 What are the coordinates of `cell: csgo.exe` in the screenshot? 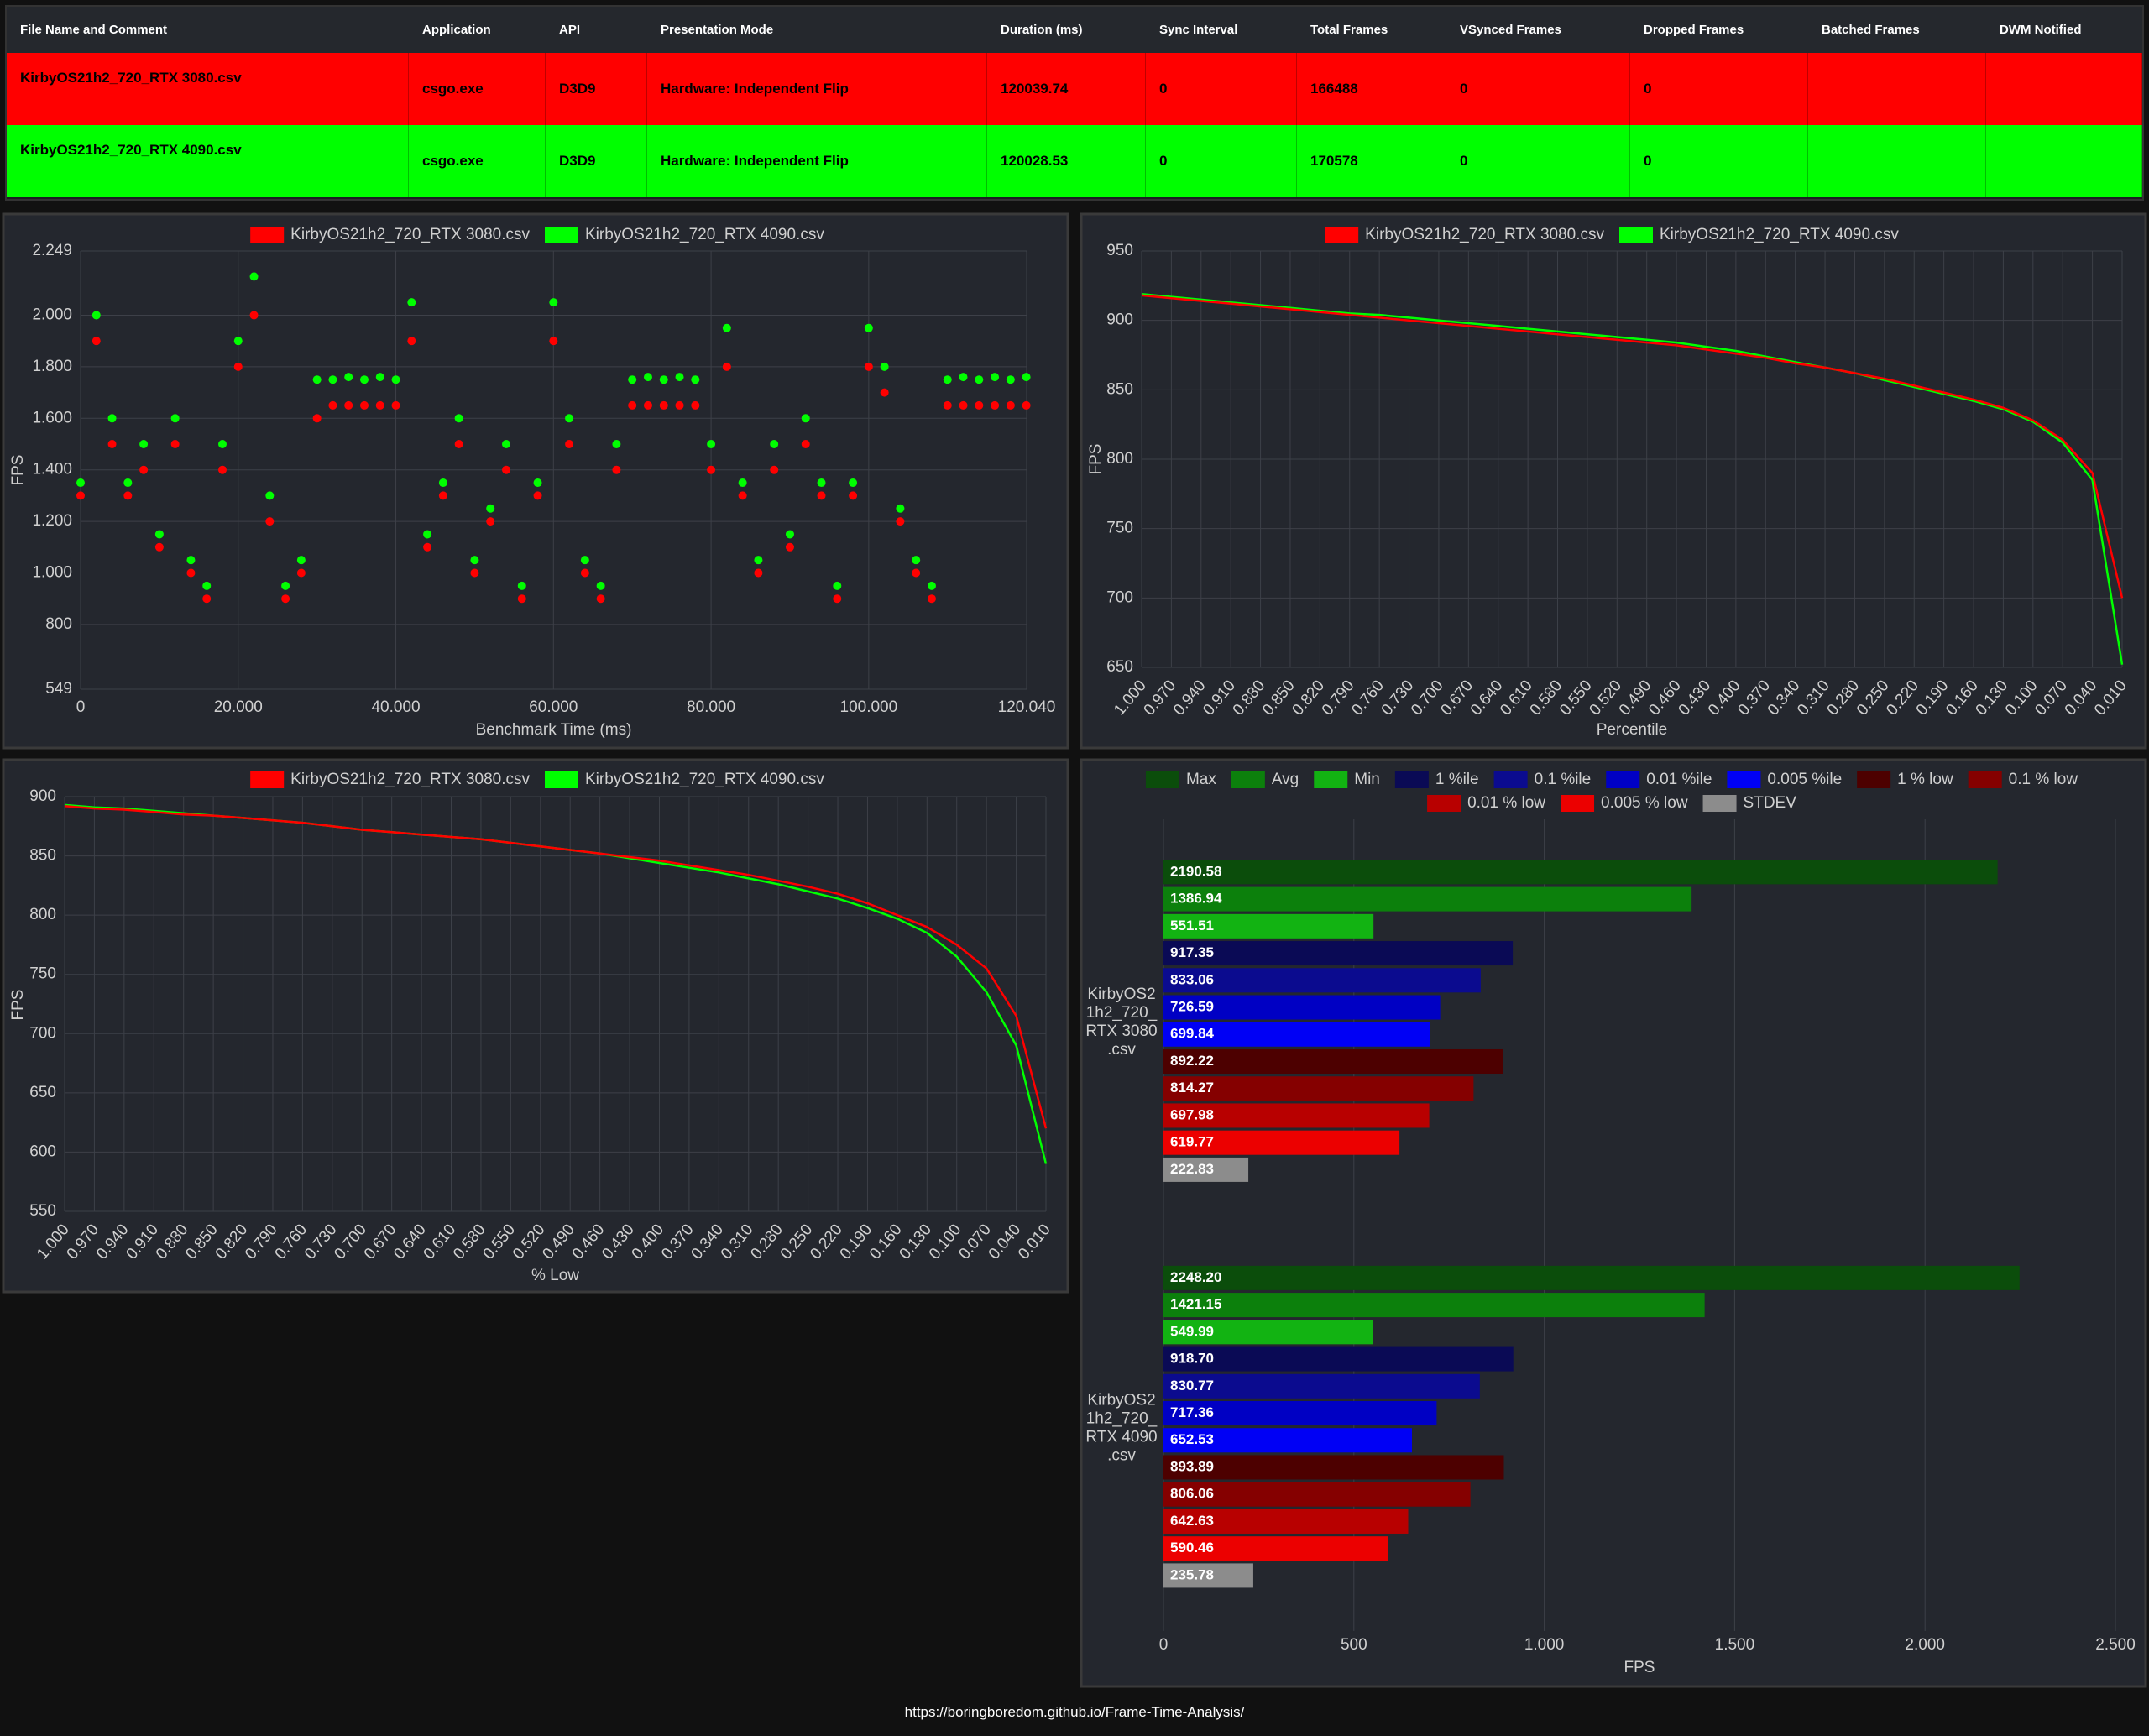 It's located at (478, 161).